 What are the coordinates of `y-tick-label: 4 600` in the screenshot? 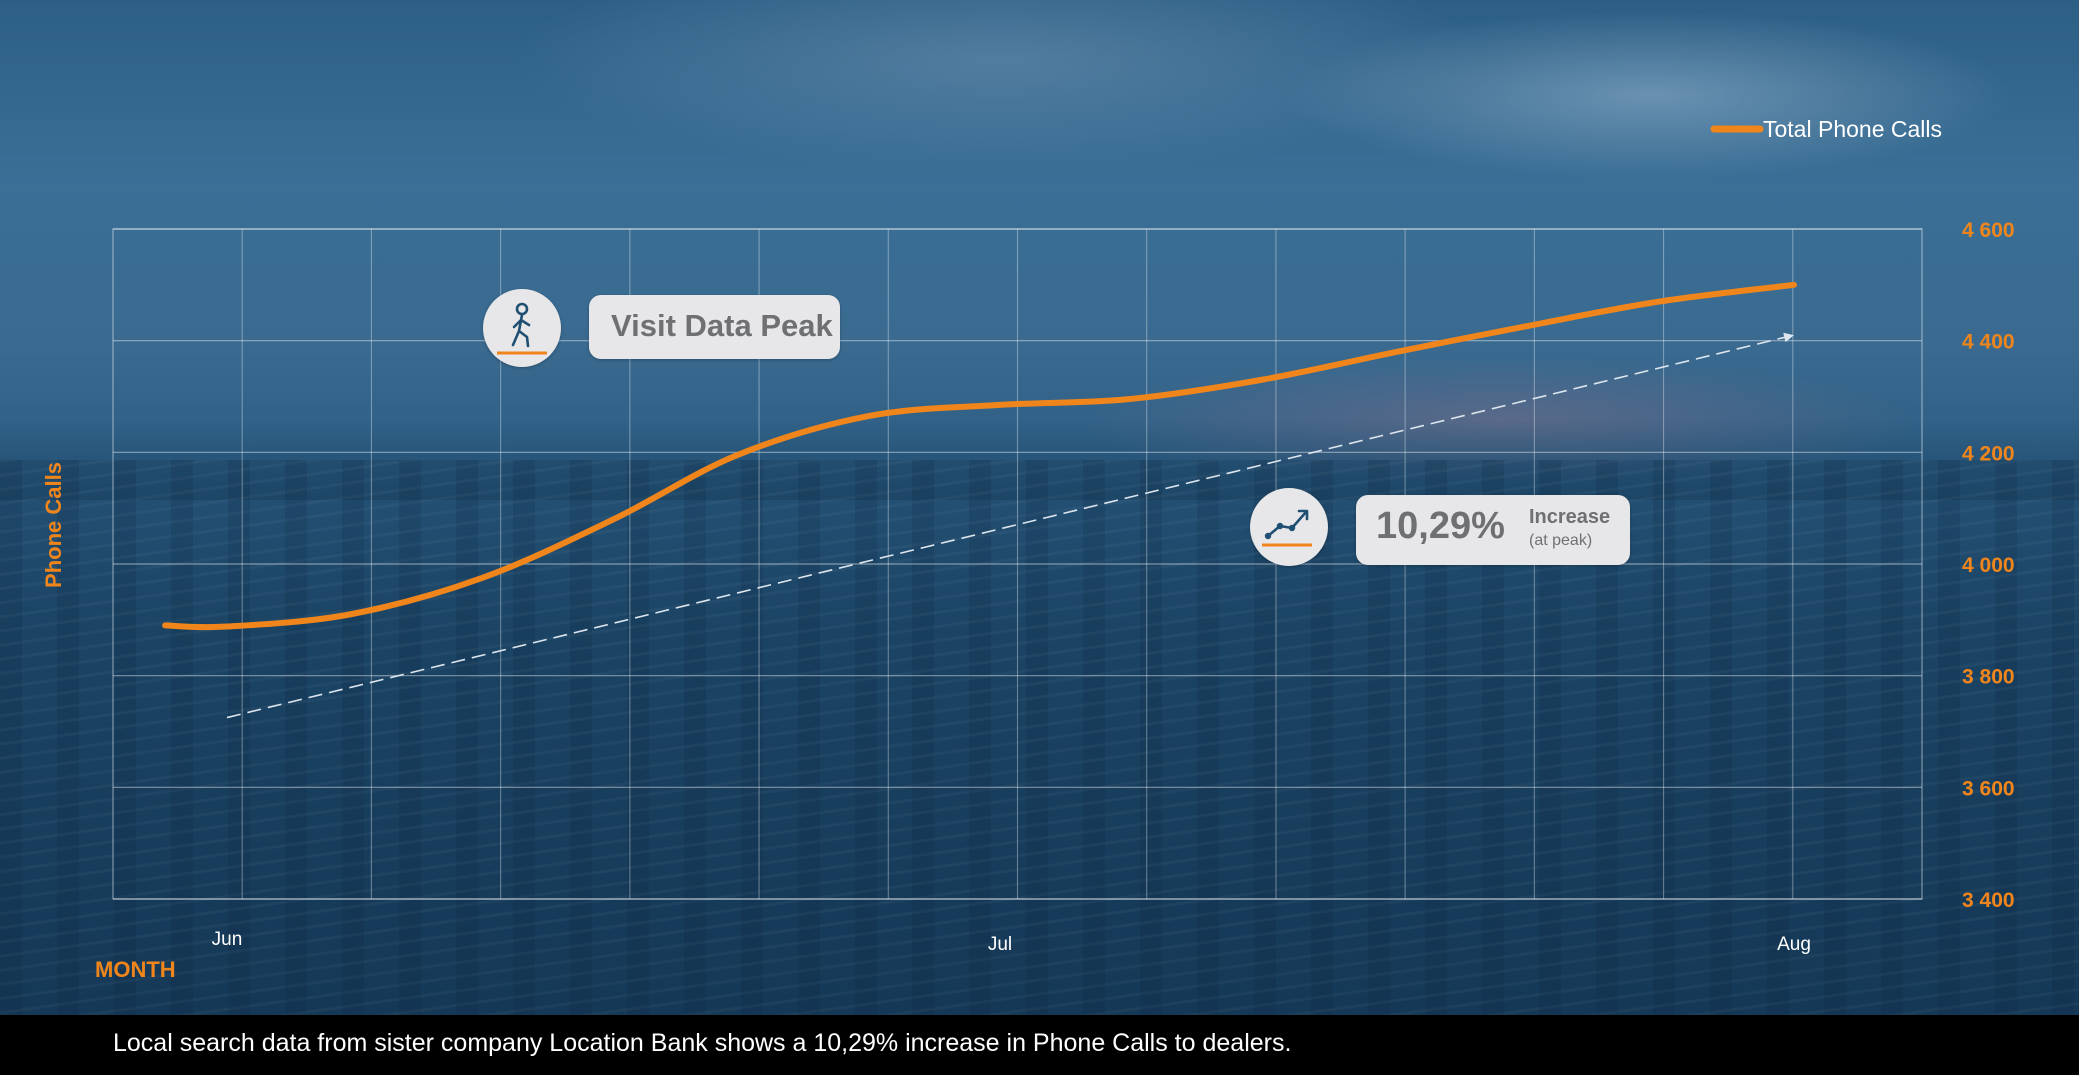 It's located at (1988, 230).